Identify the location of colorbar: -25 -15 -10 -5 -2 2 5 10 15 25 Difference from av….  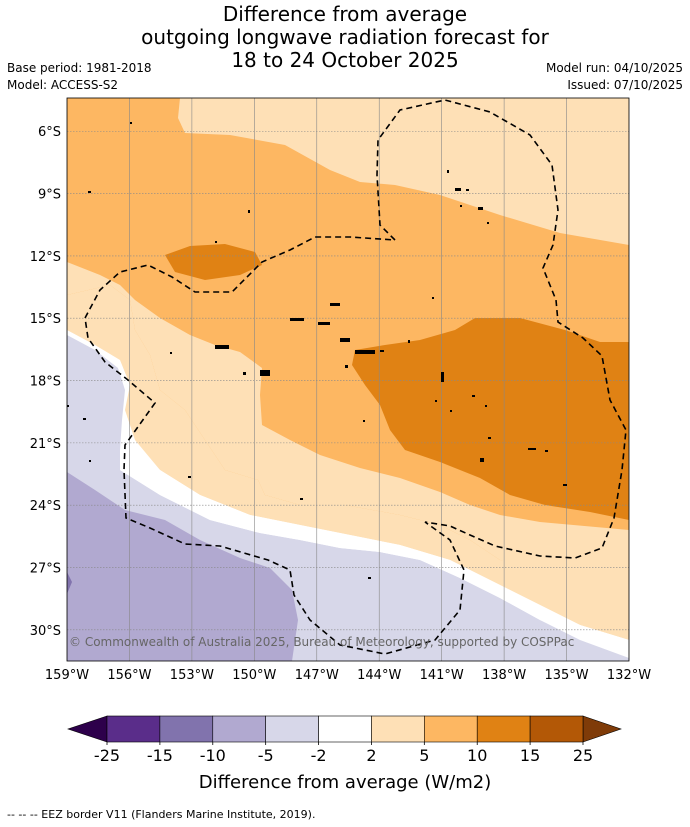
(344, 754).